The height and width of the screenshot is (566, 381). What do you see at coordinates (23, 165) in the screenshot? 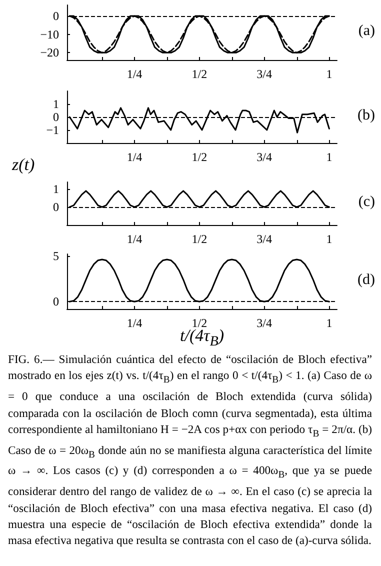
I see `y-axis-title: z(t)` at bounding box center [23, 165].